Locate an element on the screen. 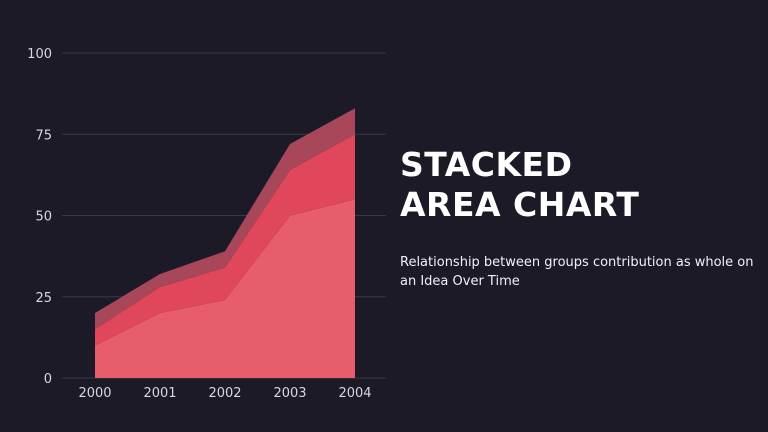 The height and width of the screenshot is (432, 768). x-tick-label: 2003 is located at coordinates (289, 393).